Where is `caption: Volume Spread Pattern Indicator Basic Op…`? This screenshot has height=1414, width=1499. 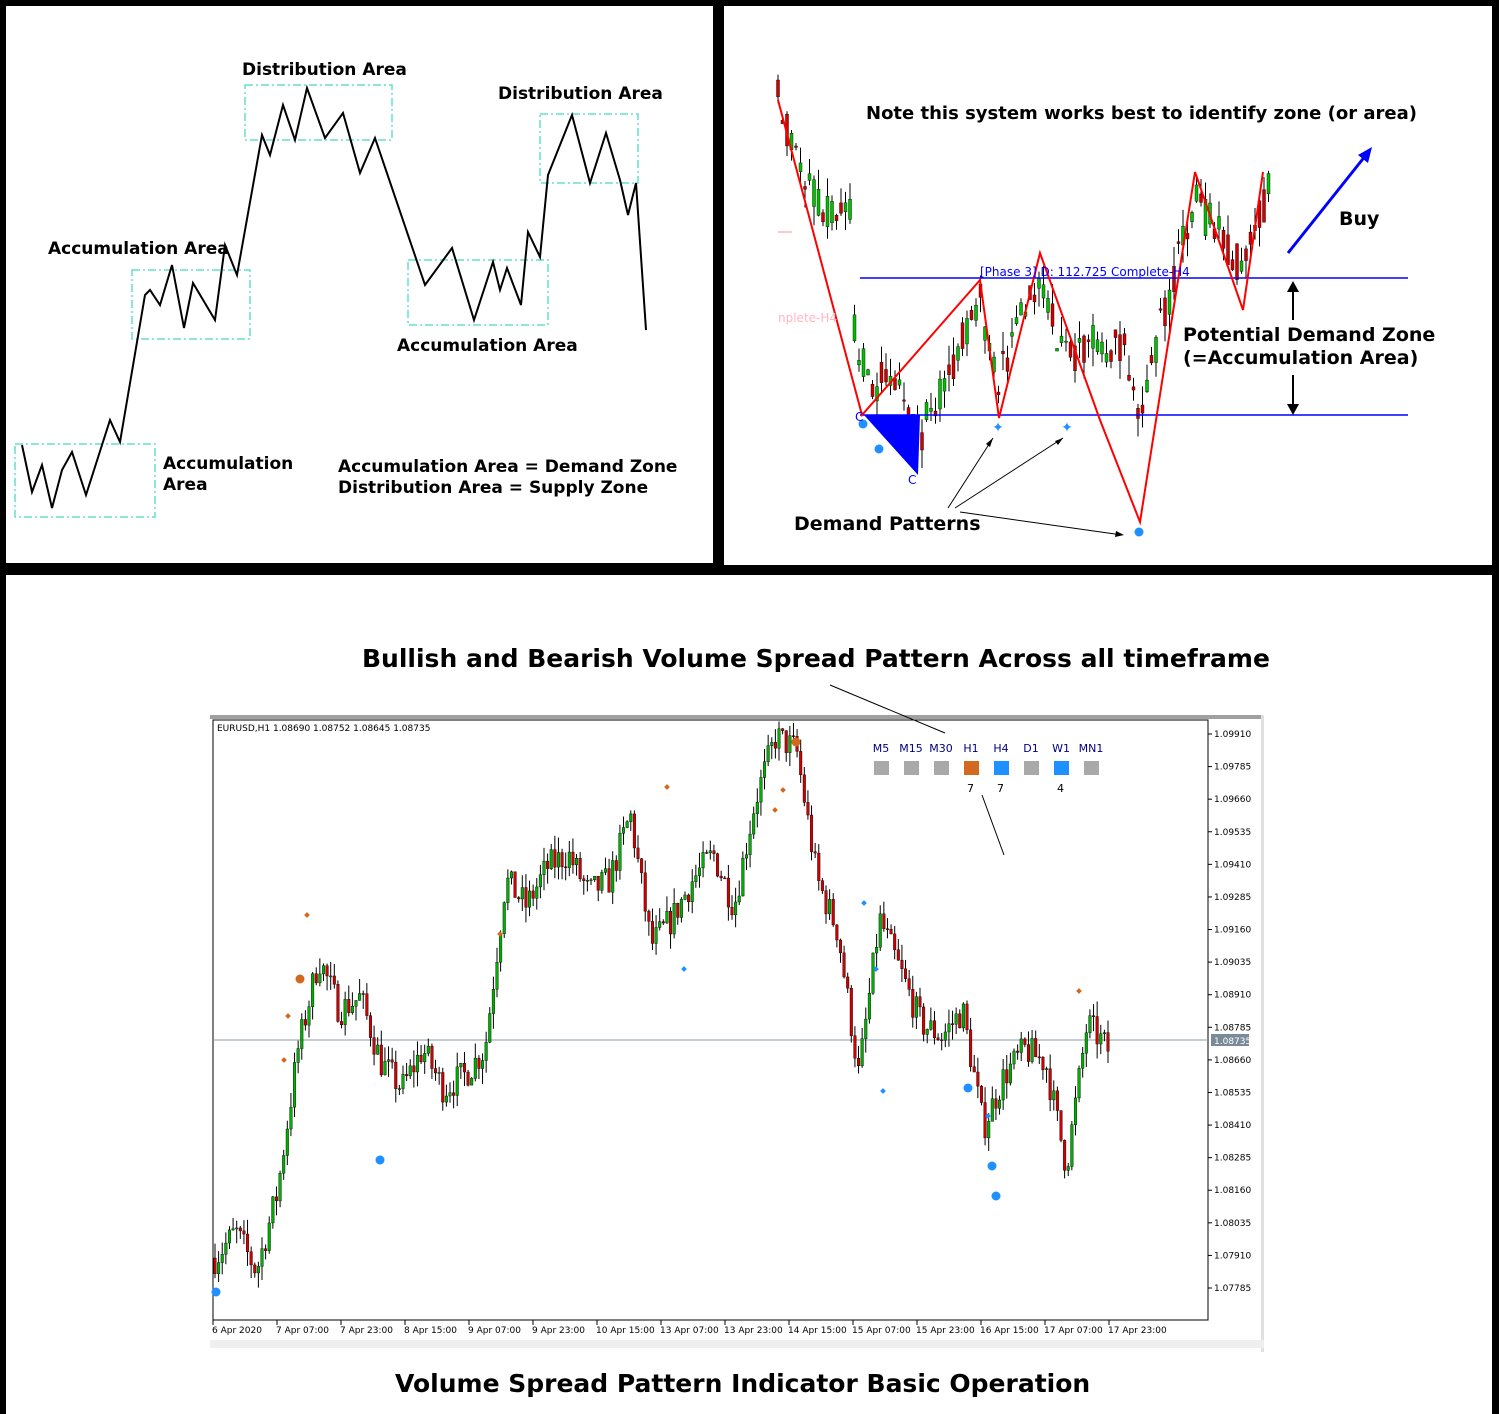
caption: Volume Spread Pattern Indicator Basic Op… is located at coordinates (743, 1383).